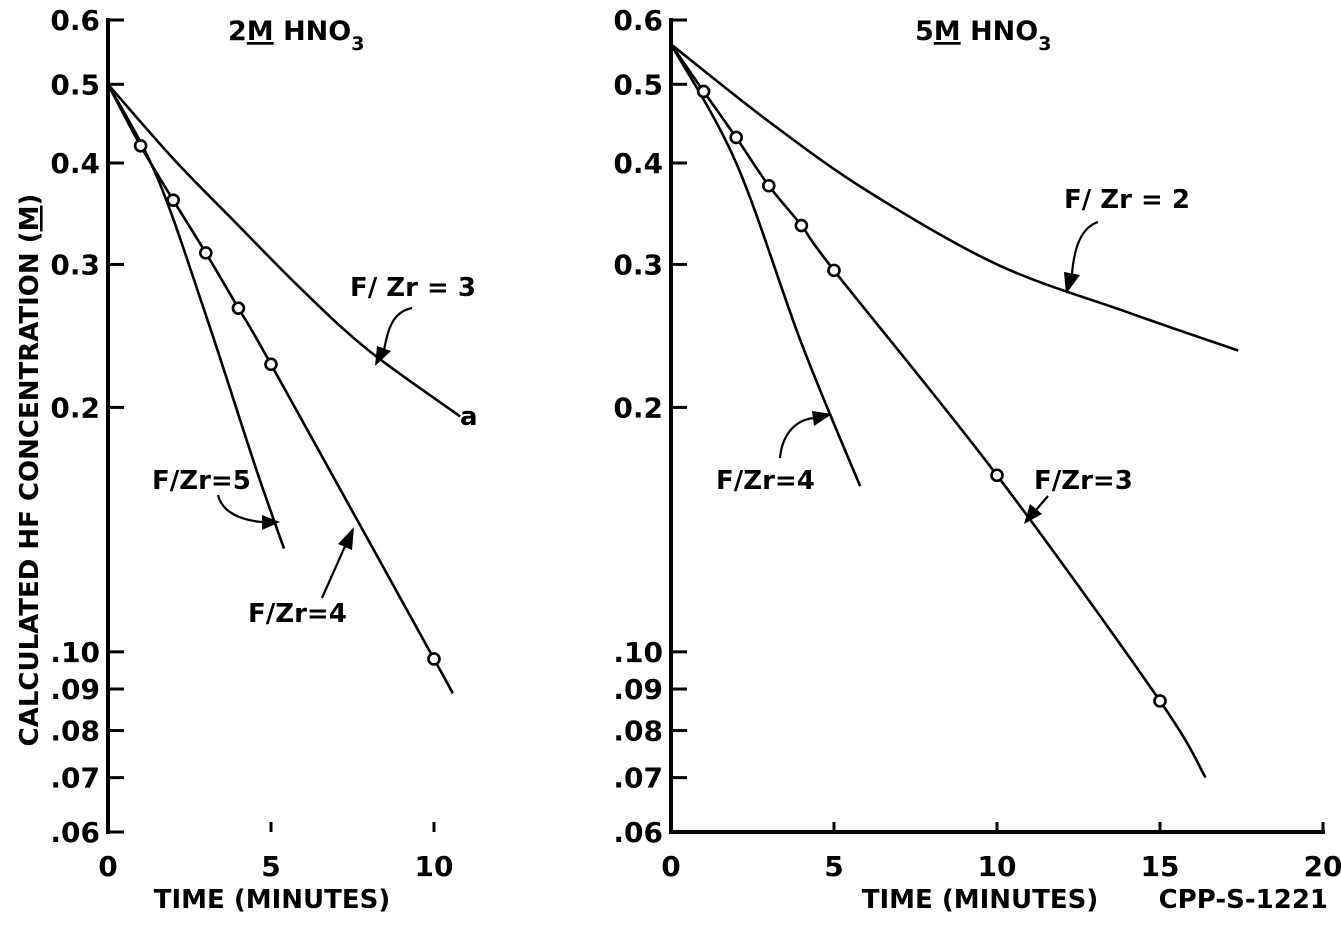 This screenshot has height=940, width=1341. What do you see at coordinates (953, 354) in the screenshot?
I see `series-labels: F/ Zr = 2 F/Zr=3 F/Zr=4` at bounding box center [953, 354].